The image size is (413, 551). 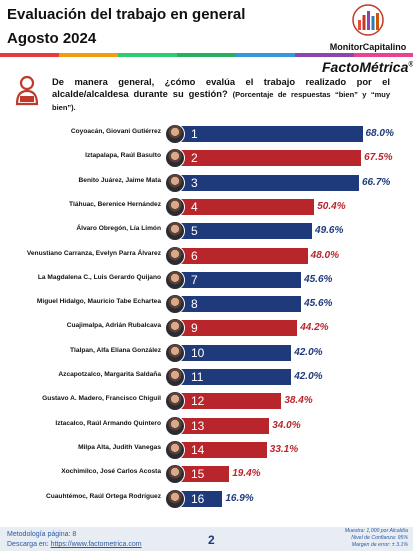 What do you see at coordinates (126, 14) in the screenshot?
I see `page-title: Evaluación del trabajo en general` at bounding box center [126, 14].